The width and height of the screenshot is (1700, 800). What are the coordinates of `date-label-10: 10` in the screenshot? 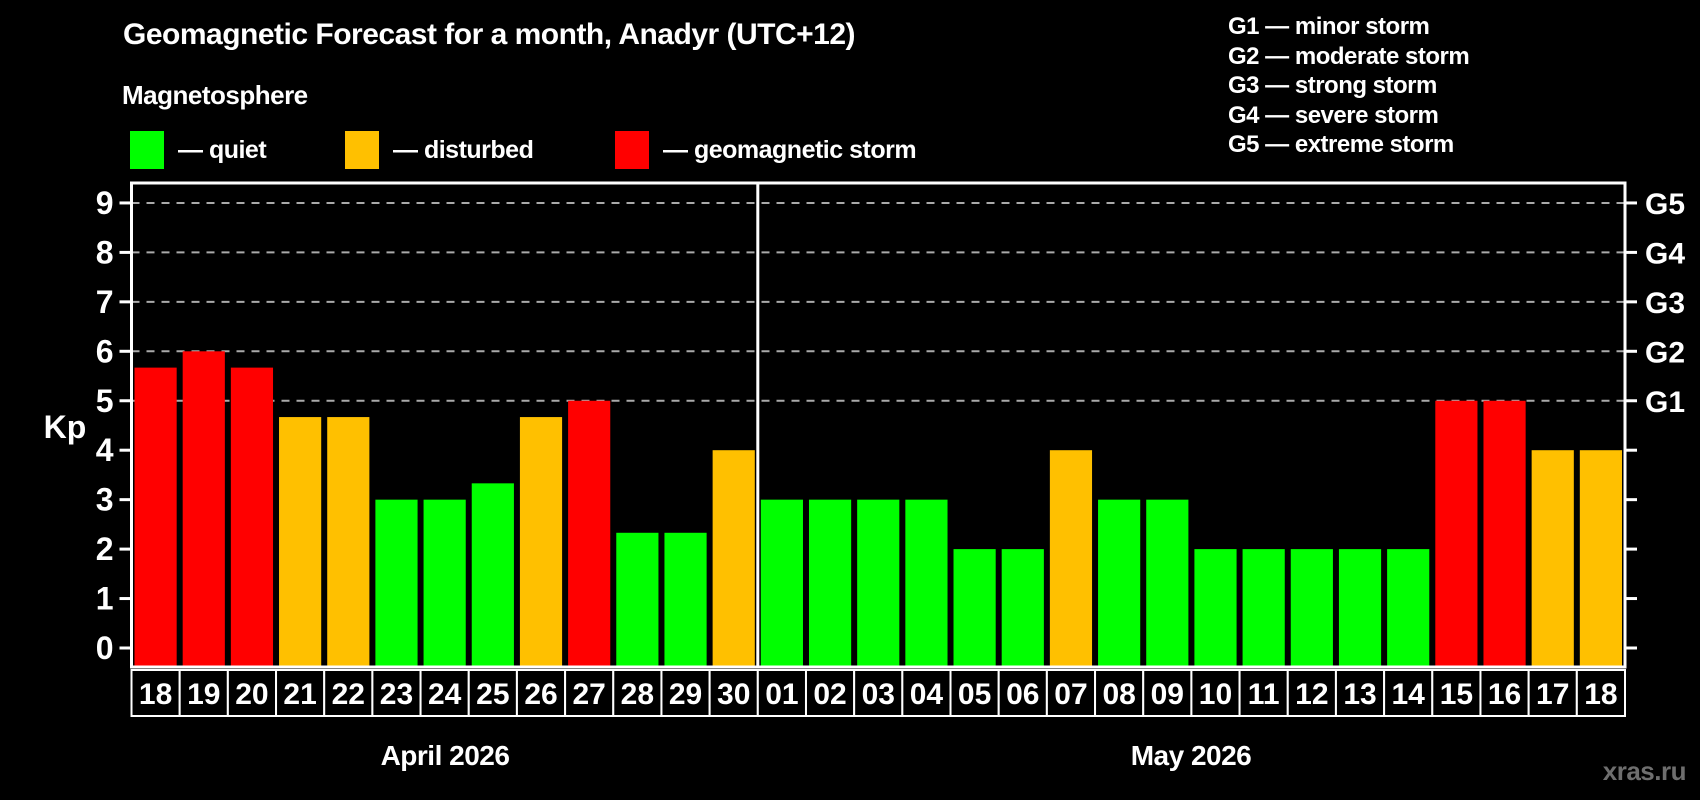 It's located at (1215, 694).